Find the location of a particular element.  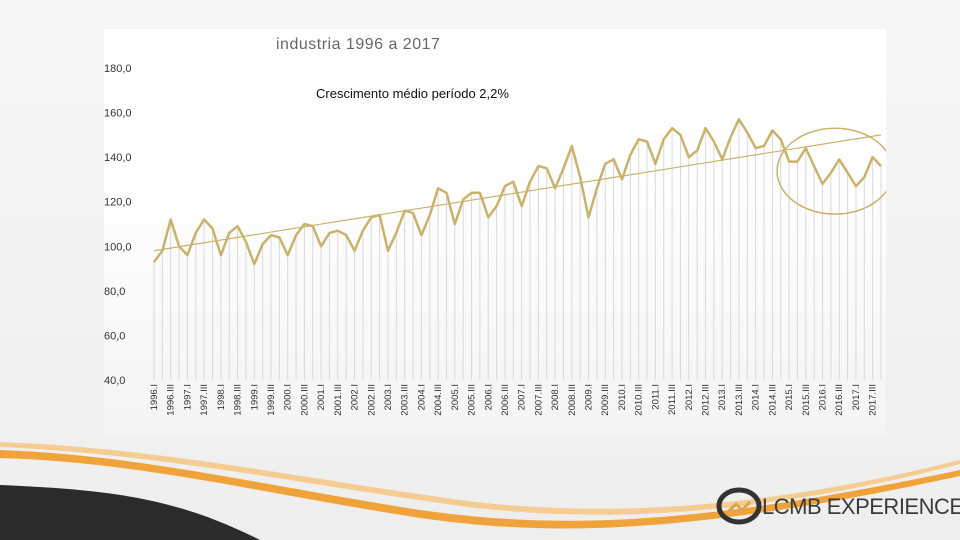

brand-name: LCMB EXPERIENCE is located at coordinates (861, 506).